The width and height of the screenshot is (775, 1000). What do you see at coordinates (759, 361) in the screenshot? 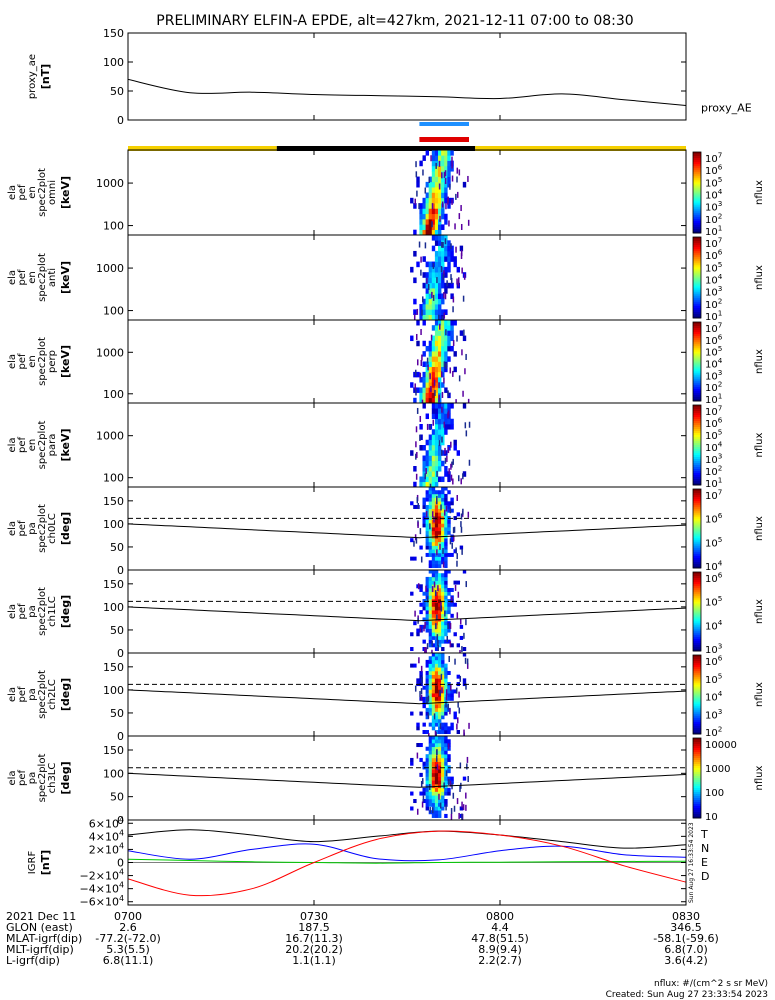
I see `colorbar-label: nflux` at bounding box center [759, 361].